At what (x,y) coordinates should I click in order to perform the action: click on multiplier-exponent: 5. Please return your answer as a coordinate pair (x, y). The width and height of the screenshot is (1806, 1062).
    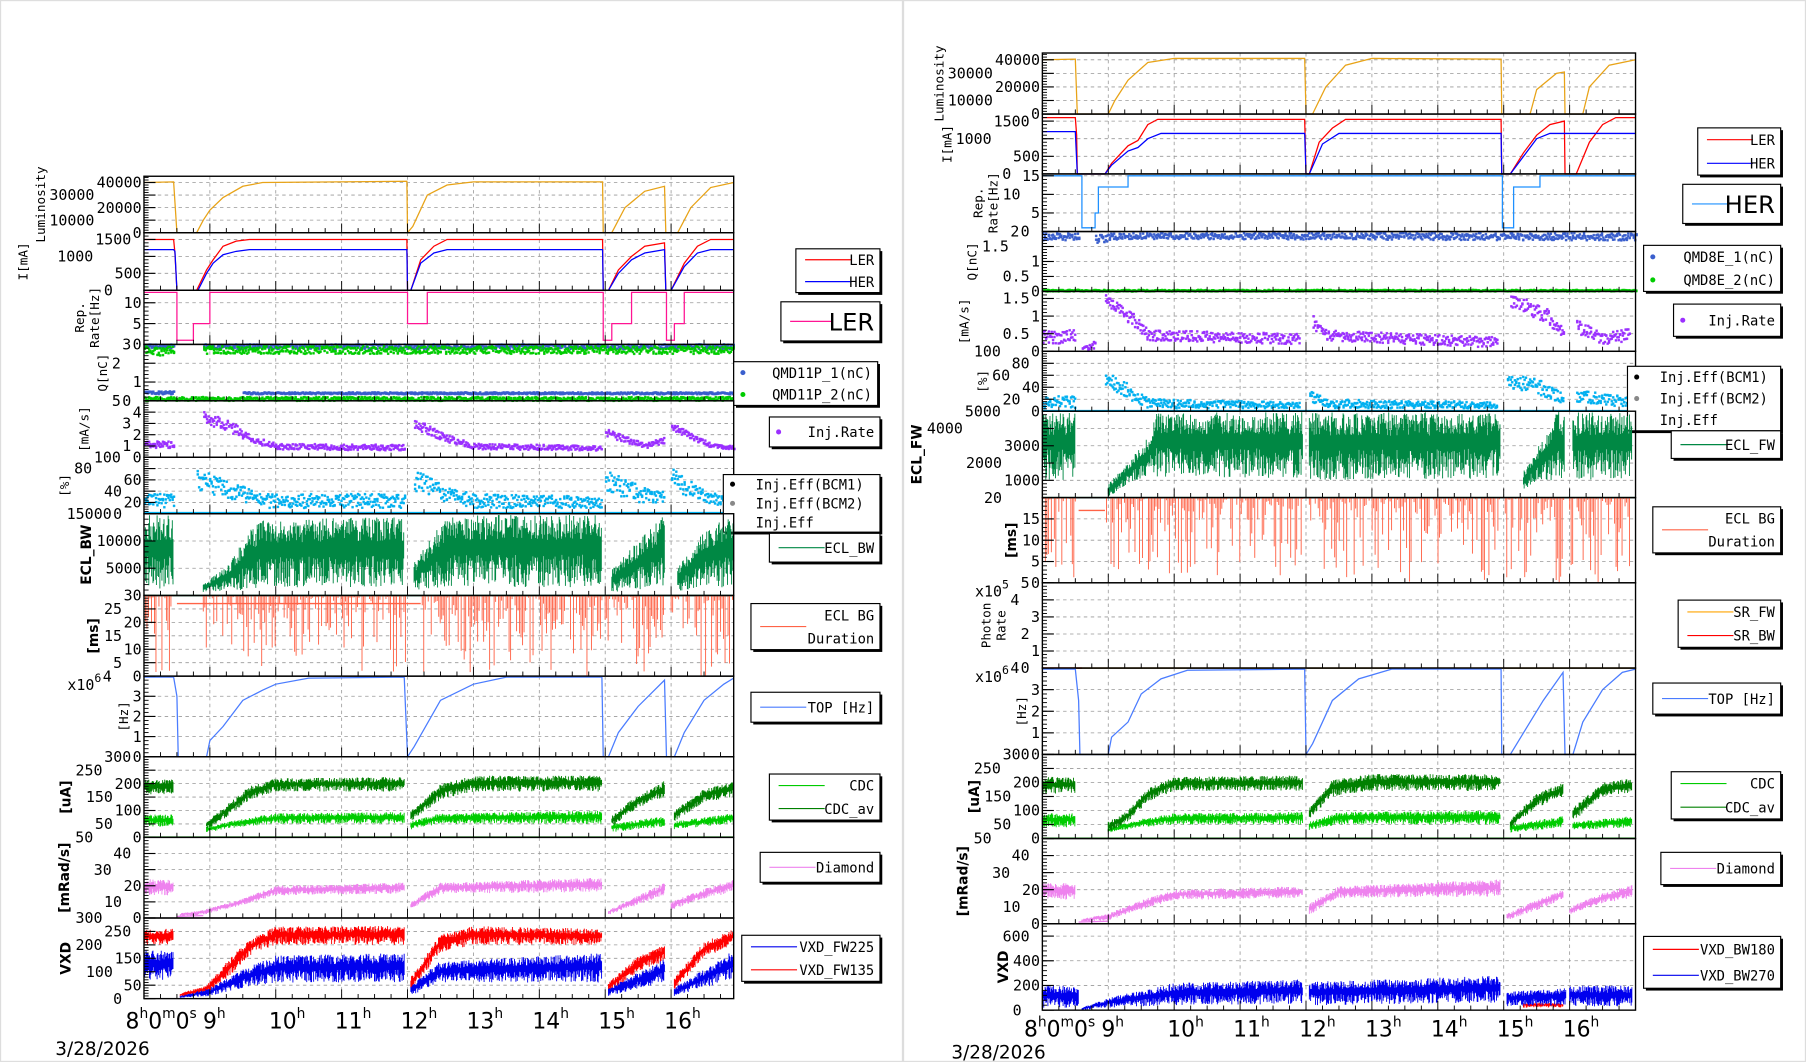
    Looking at the image, I should click on (1005, 585).